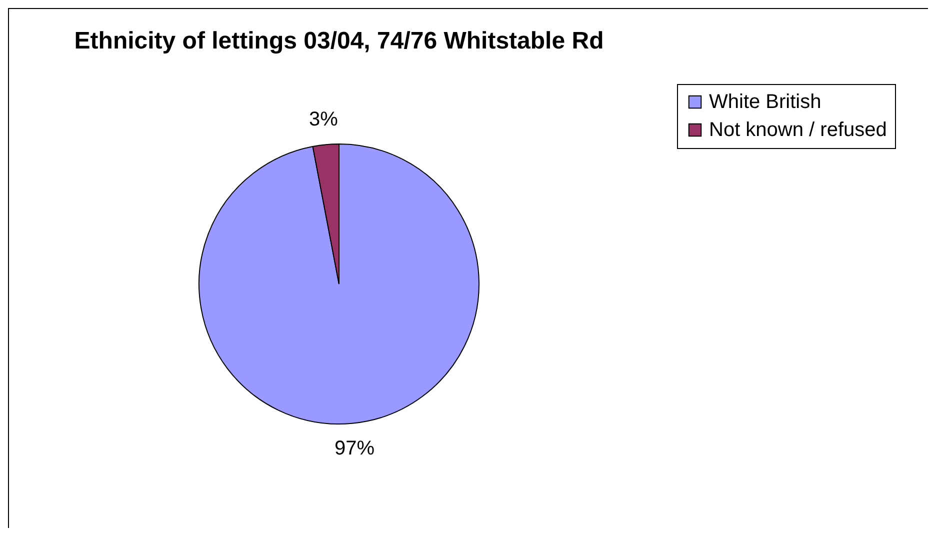 This screenshot has height=535, width=932. I want to click on legend-label: Not known / refused, so click(798, 130).